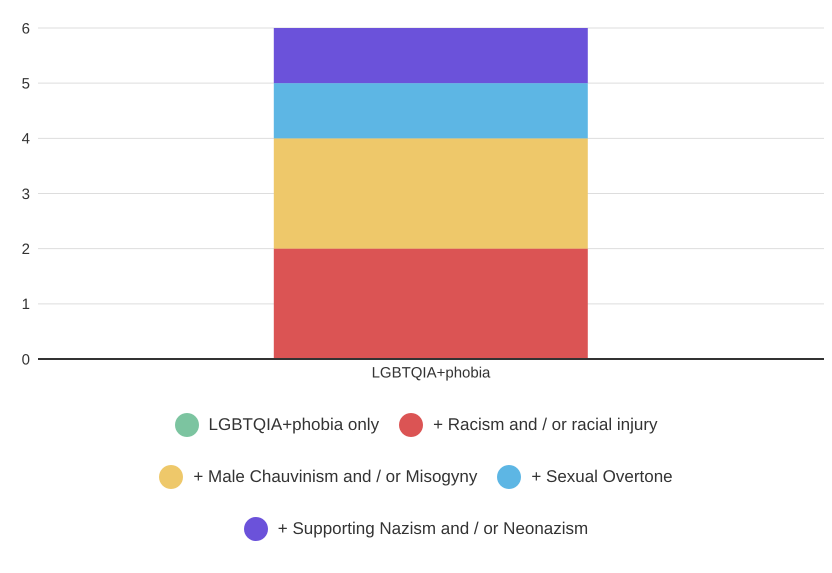  What do you see at coordinates (433, 529) in the screenshot?
I see `legend-label: + Supporting Nazism and / or Neonazism` at bounding box center [433, 529].